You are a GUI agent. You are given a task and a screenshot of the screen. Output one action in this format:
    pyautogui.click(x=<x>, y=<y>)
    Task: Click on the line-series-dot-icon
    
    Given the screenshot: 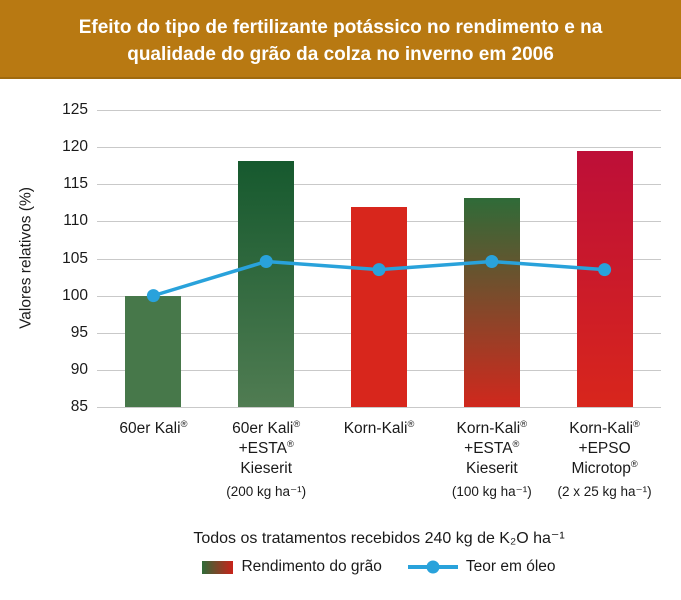 What is the action you would take?
    pyautogui.click(x=433, y=567)
    